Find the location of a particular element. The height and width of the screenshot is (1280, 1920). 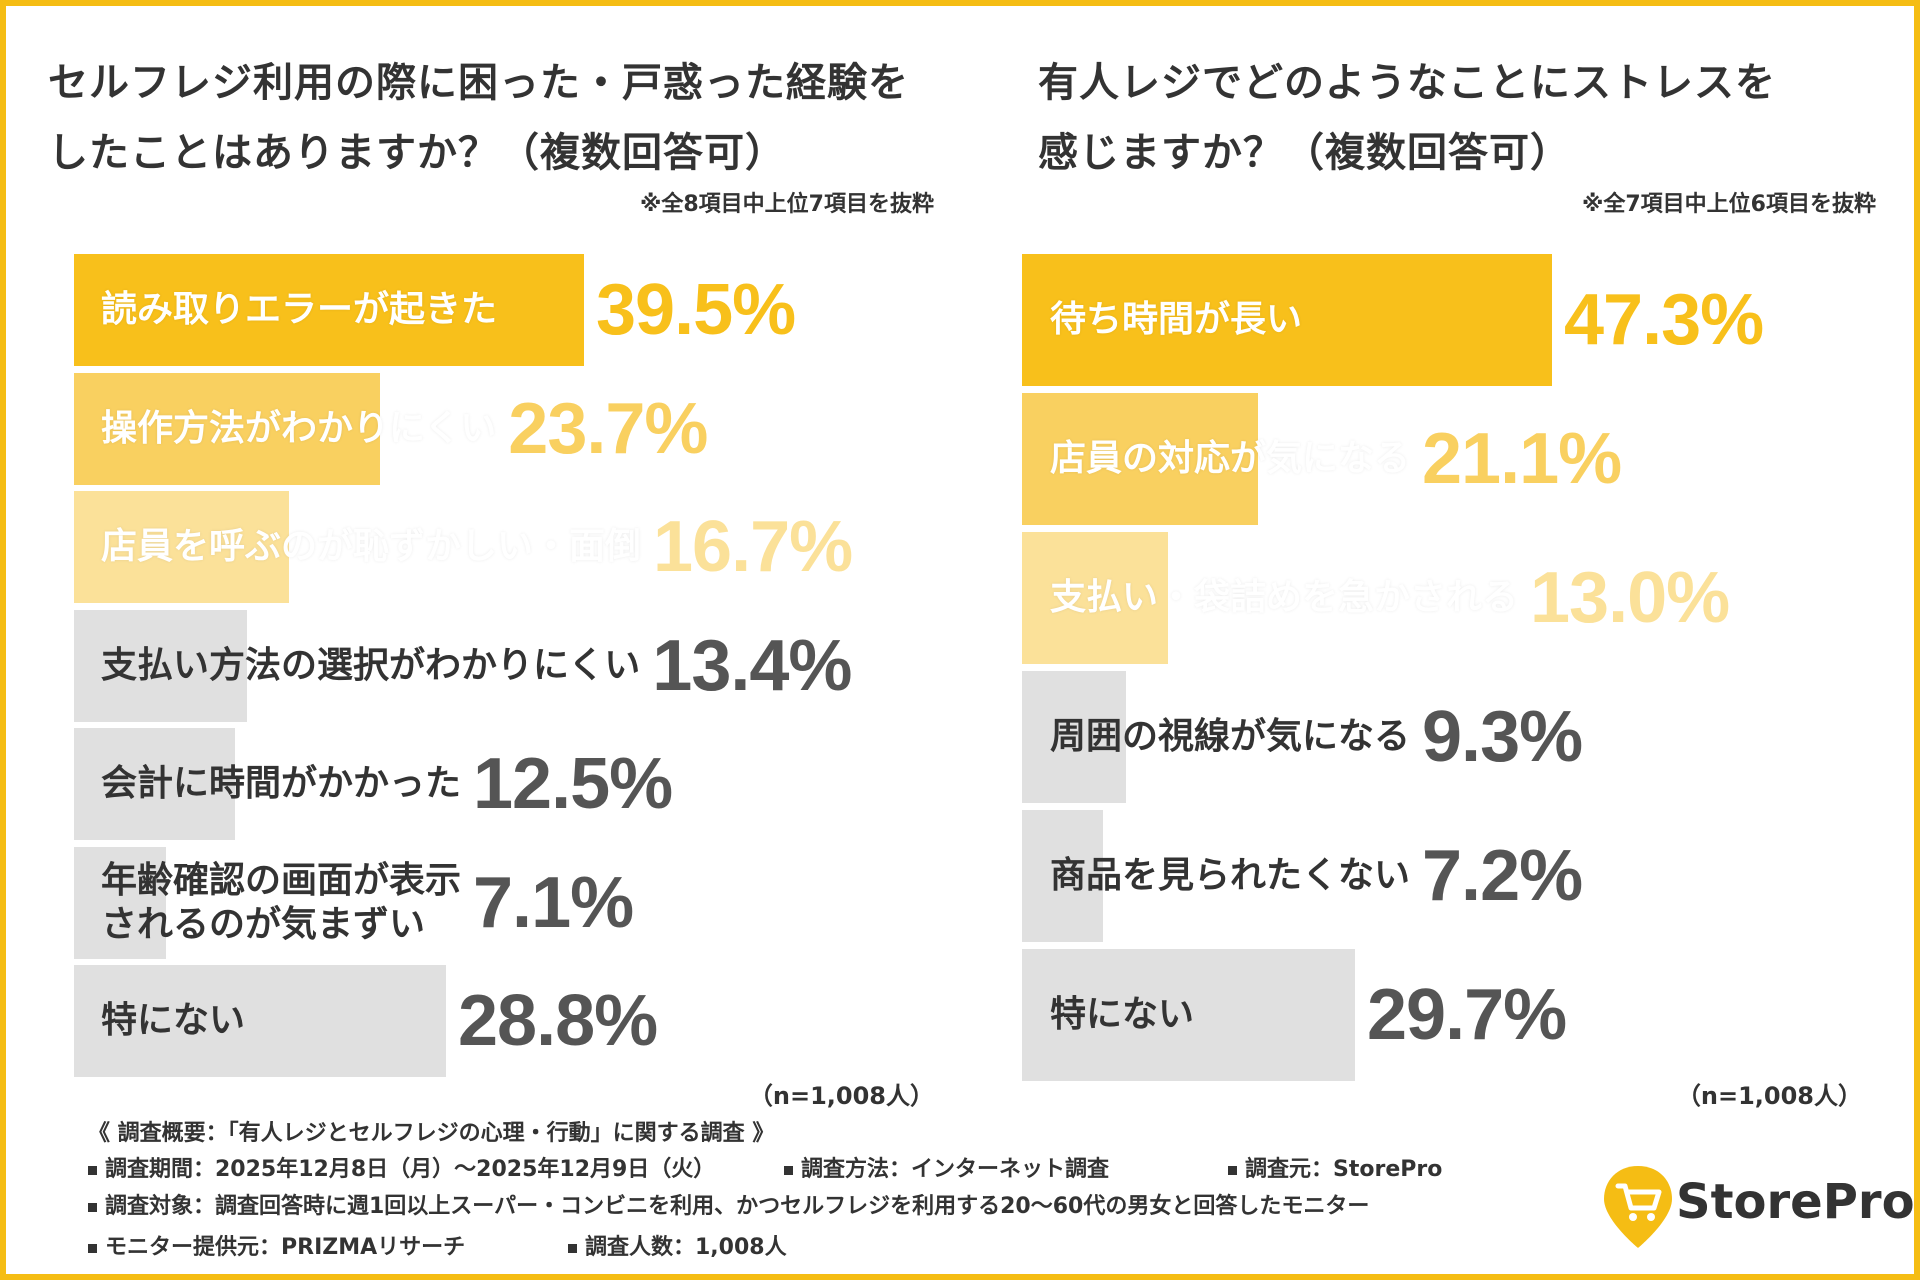

bar-value-6: 28.8% is located at coordinates (558, 1021).